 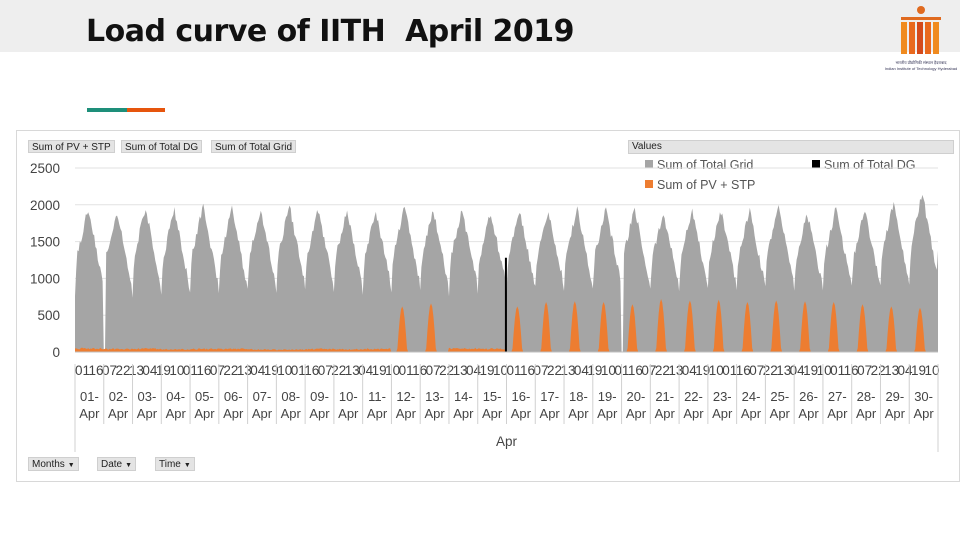 What do you see at coordinates (649, 184) in the screenshot?
I see `legend-swatch-pv` at bounding box center [649, 184].